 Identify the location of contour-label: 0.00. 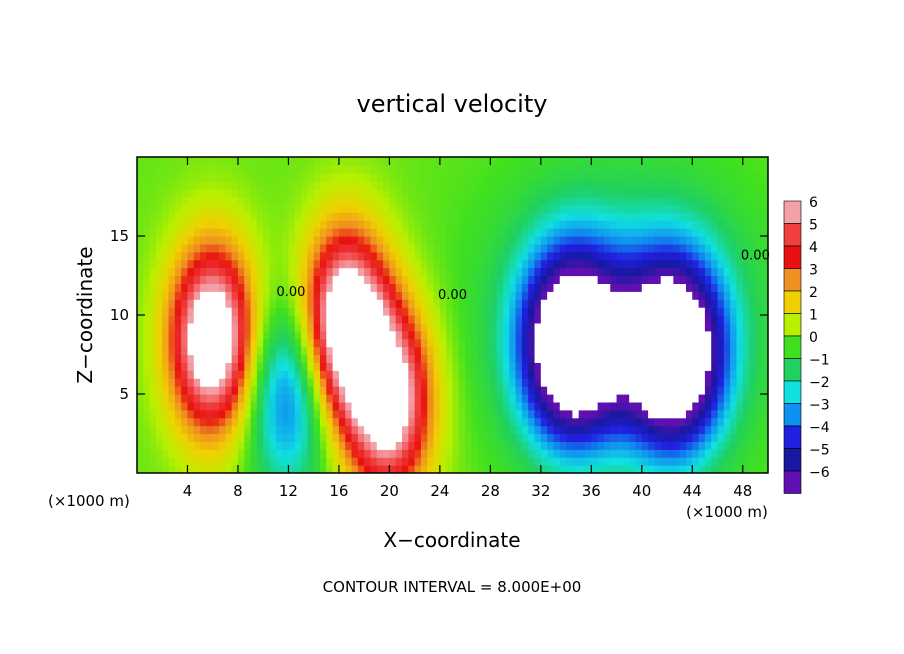
(290, 292).